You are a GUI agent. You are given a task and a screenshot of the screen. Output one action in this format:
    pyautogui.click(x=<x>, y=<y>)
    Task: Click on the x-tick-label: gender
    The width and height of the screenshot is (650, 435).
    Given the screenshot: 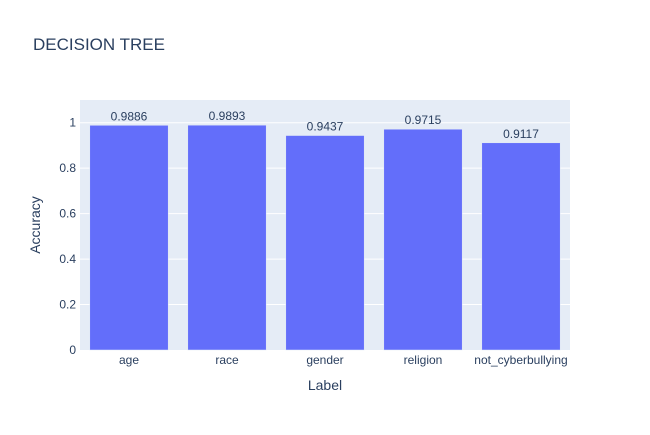 What is the action you would take?
    pyautogui.click(x=324, y=360)
    